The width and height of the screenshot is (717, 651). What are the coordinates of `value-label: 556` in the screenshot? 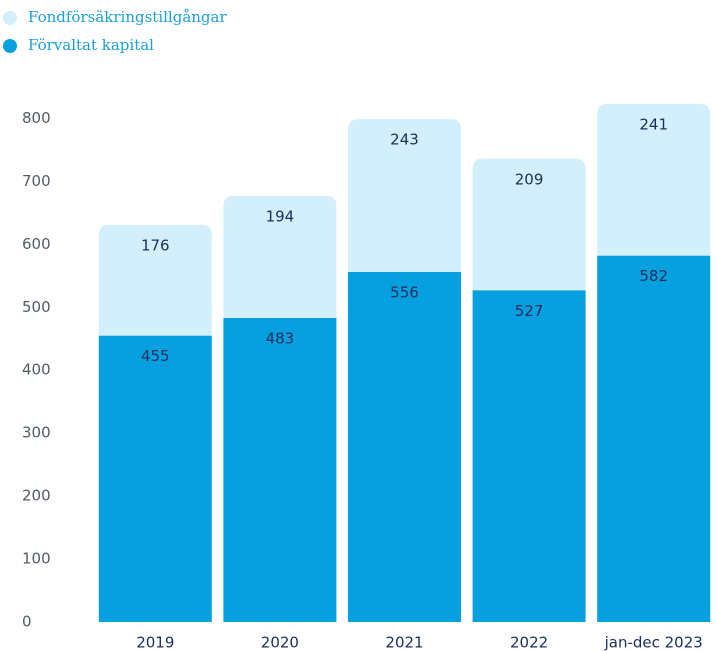 It's located at (404, 293).